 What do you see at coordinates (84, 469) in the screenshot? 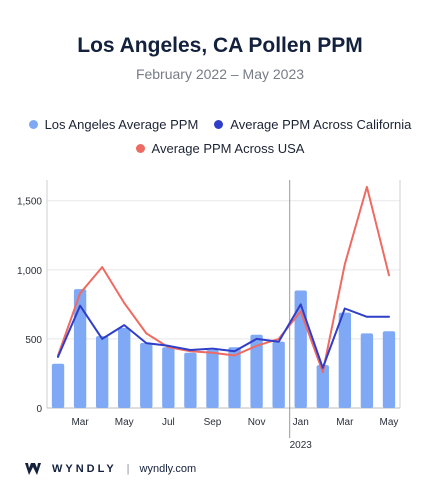
I see `brand-name: WYNDLY` at bounding box center [84, 469].